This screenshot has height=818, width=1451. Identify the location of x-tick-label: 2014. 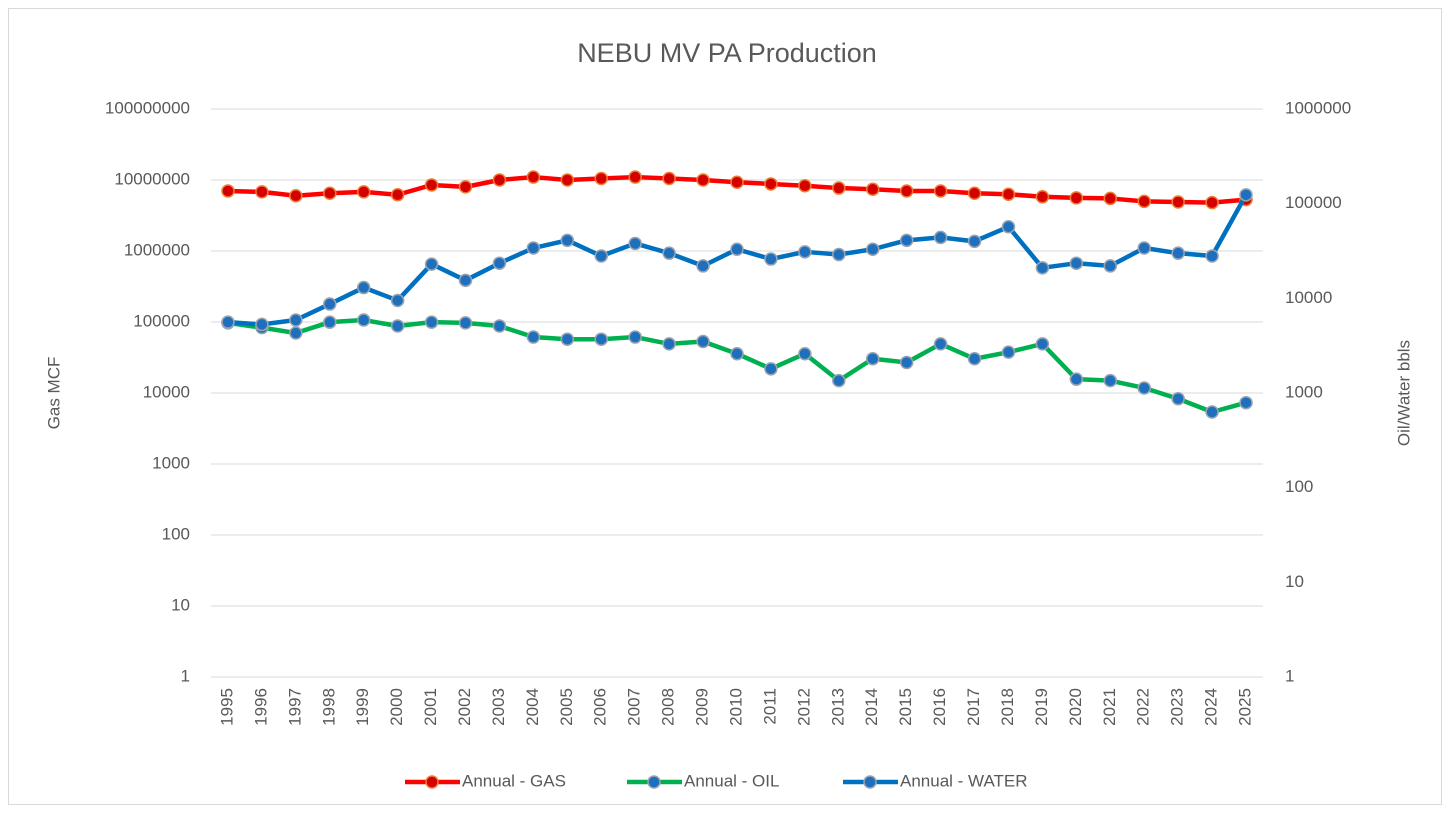
(871, 707).